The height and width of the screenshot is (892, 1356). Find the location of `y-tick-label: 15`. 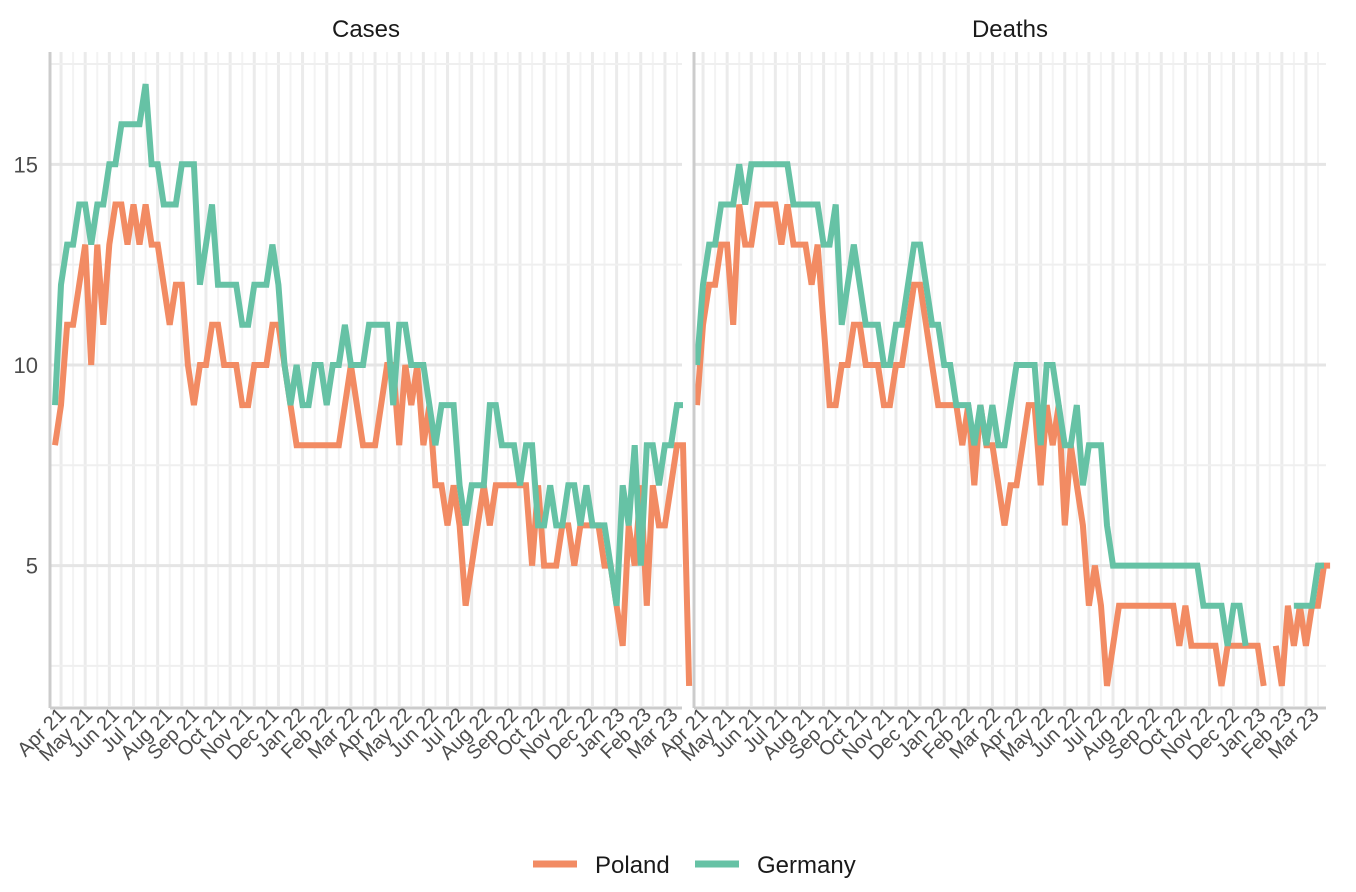

y-tick-label: 15 is located at coordinates (26, 164).